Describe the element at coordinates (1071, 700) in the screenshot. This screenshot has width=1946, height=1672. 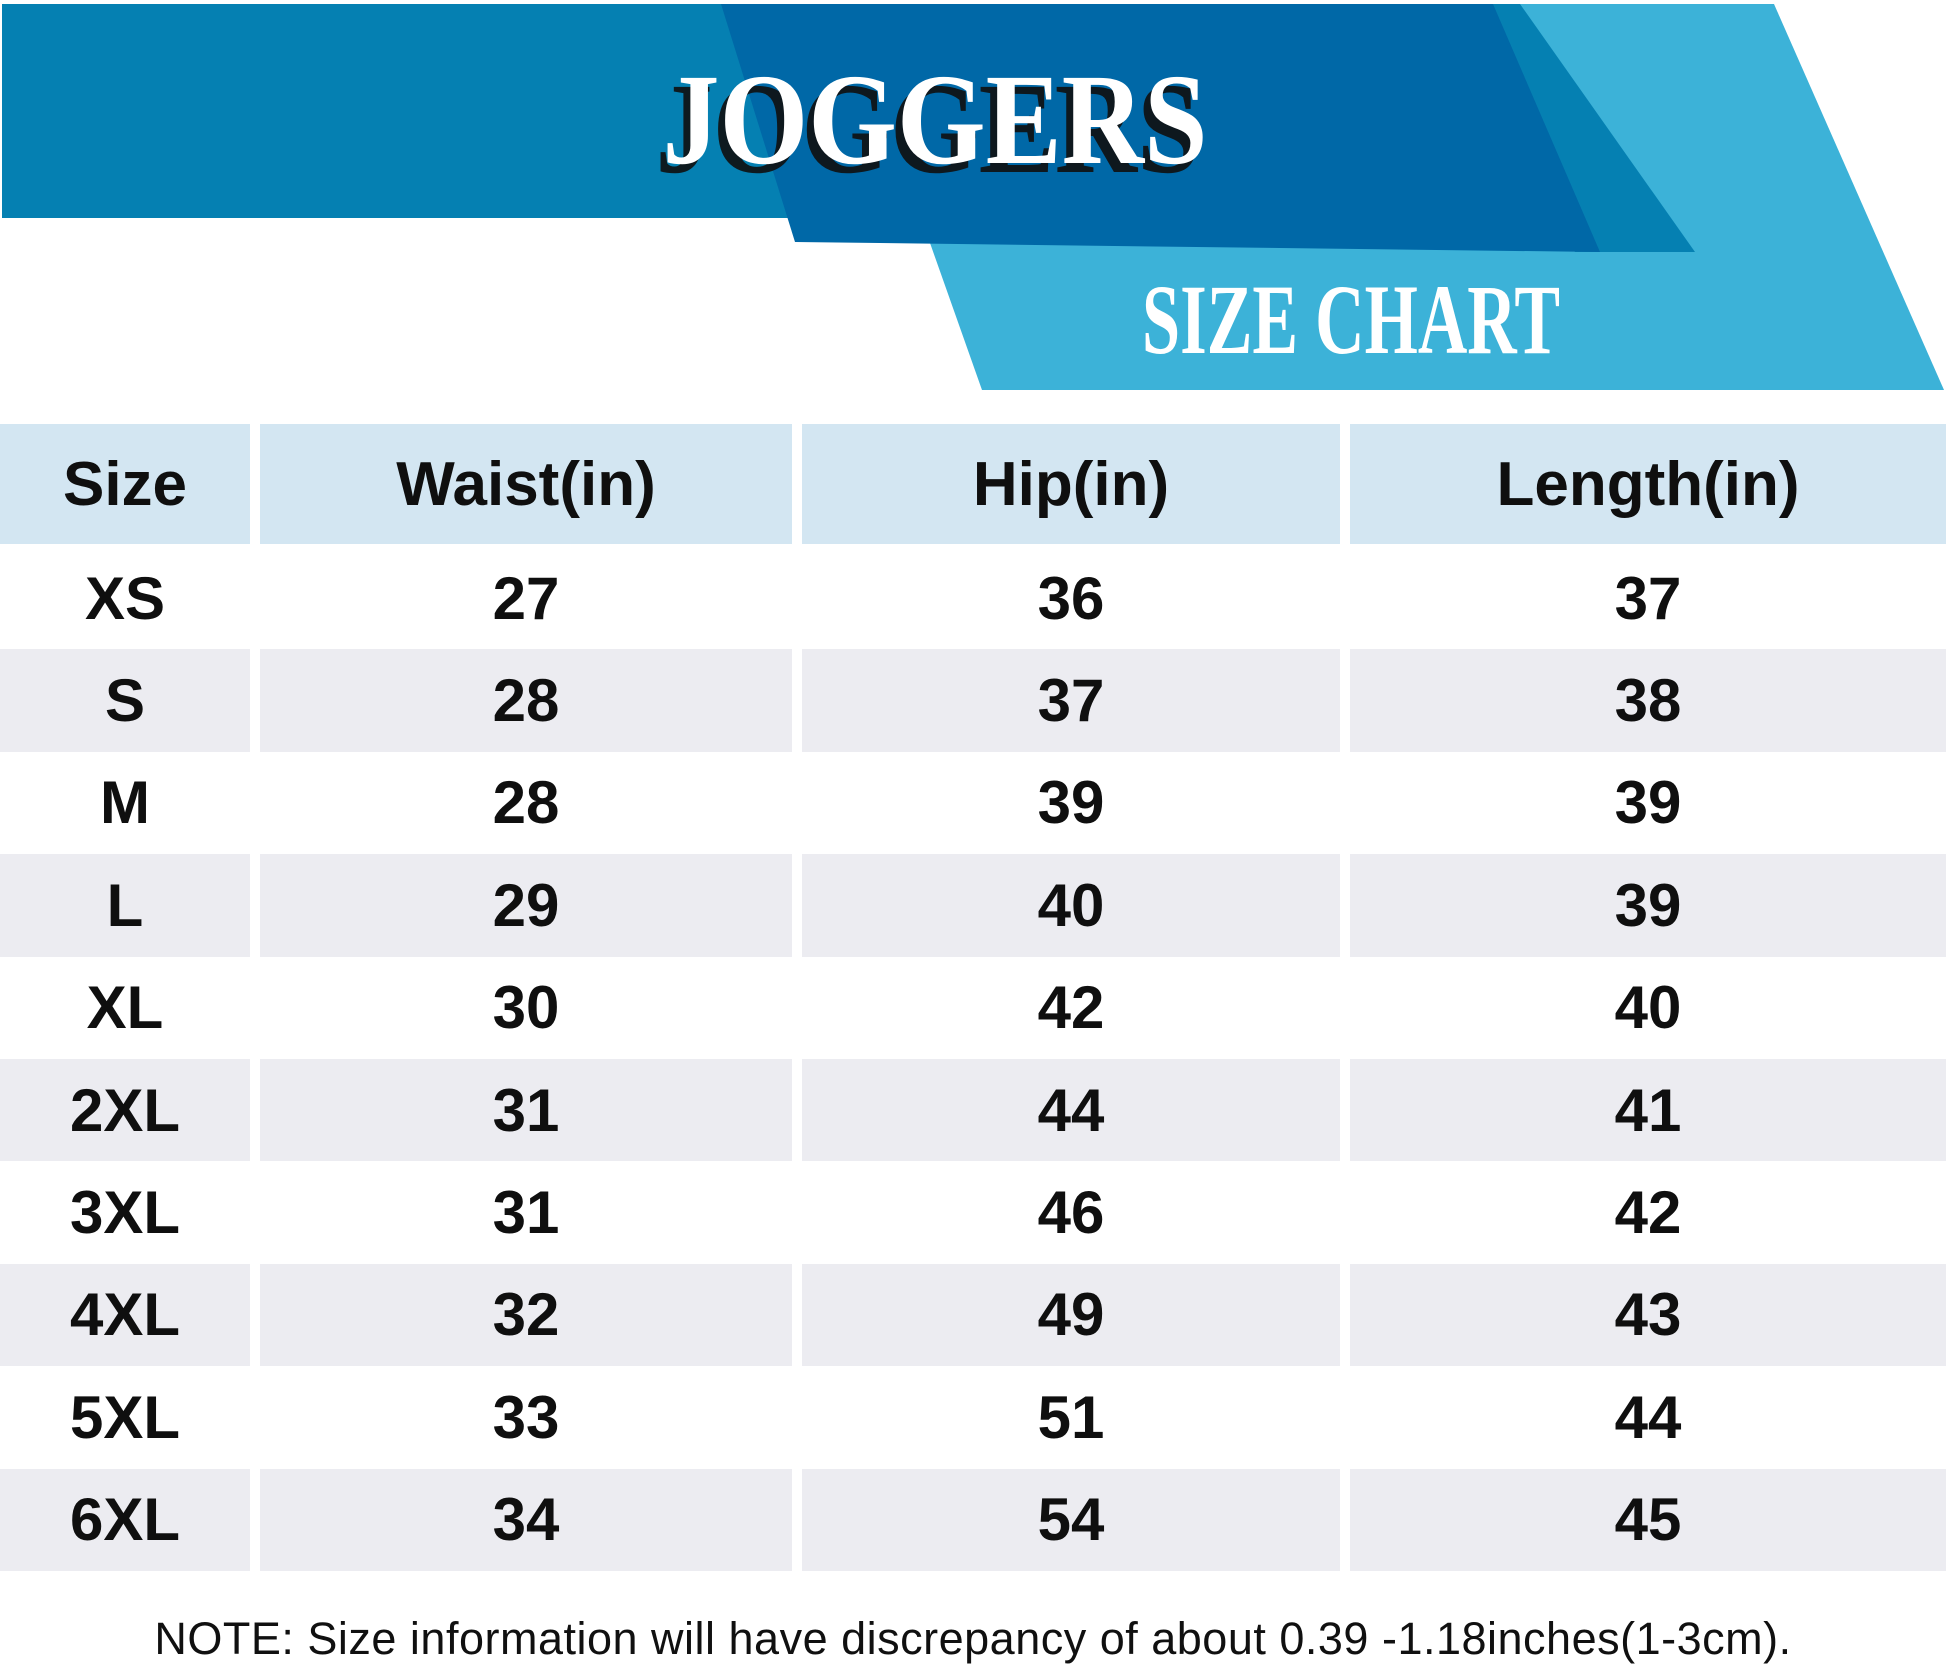
I see `cell-hip: 37` at that location.